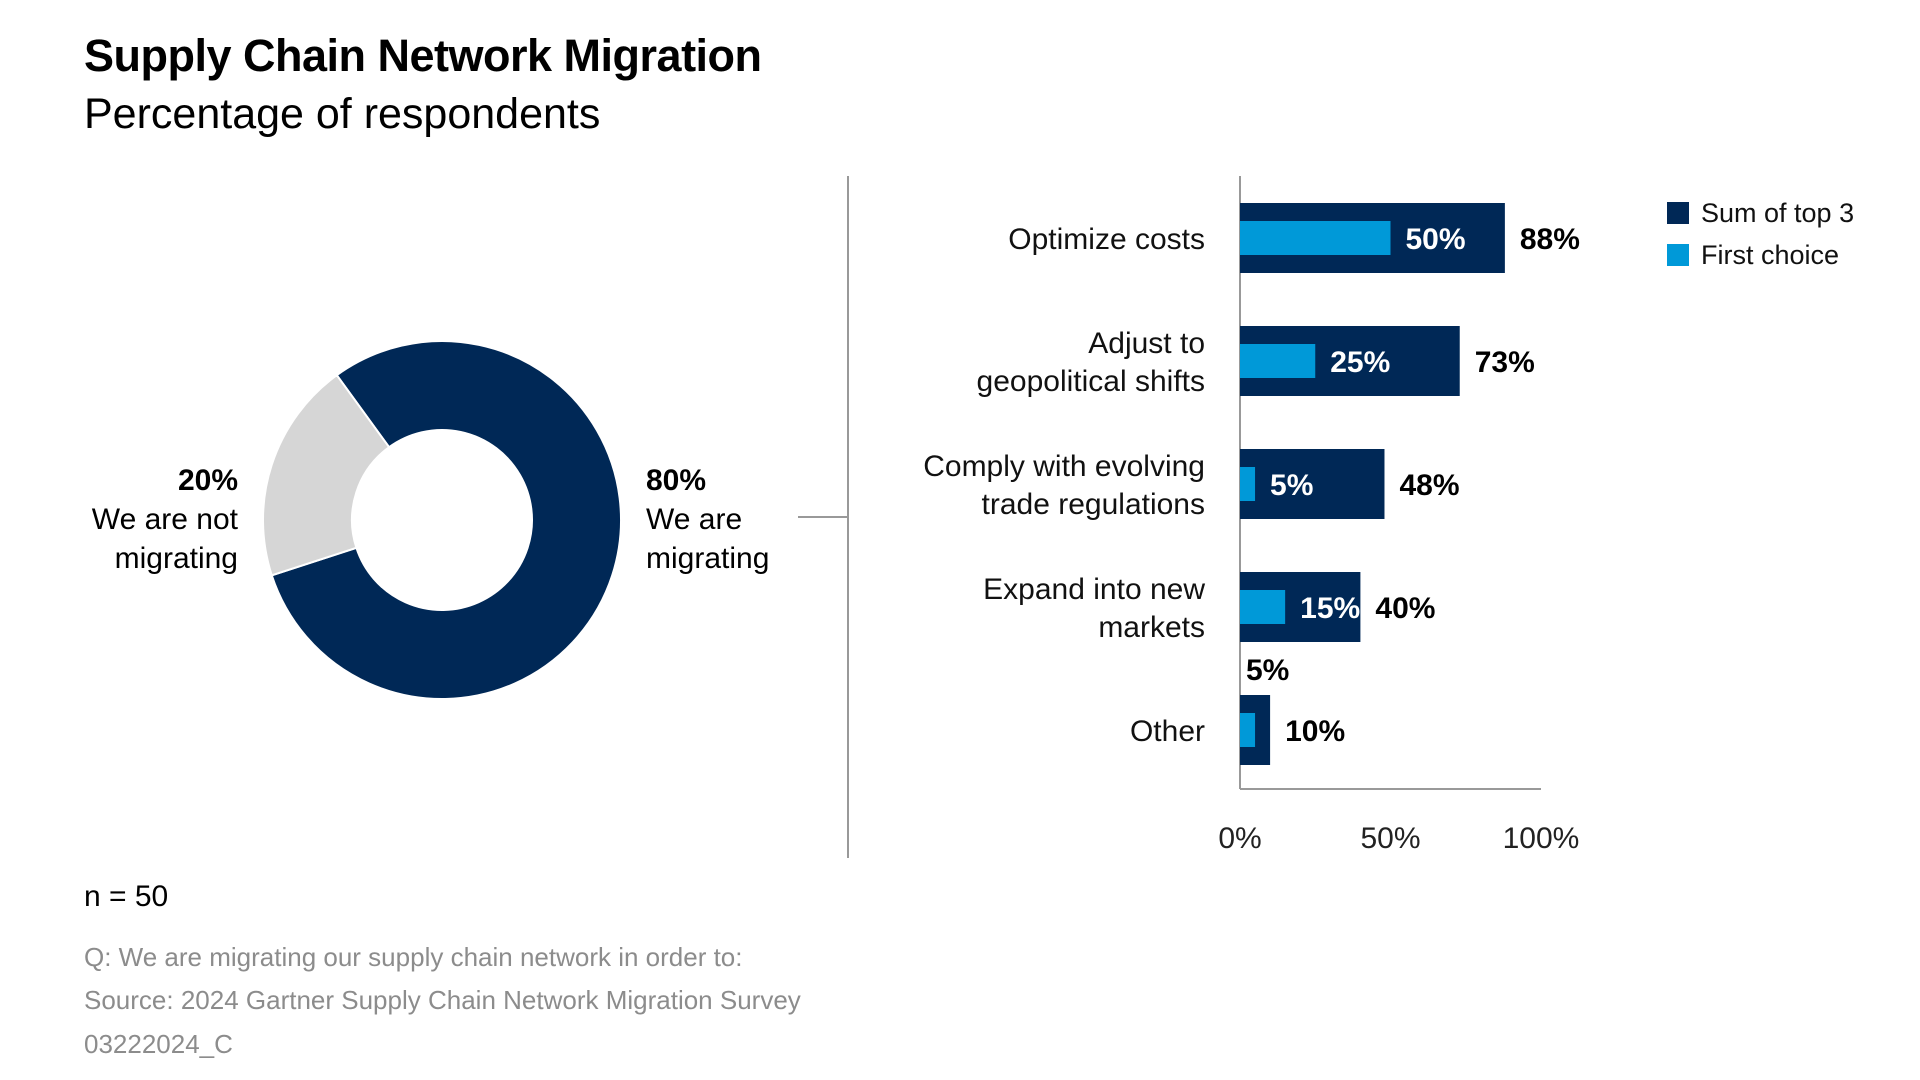  Describe the element at coordinates (1390, 838) in the screenshot. I see `x-tick-label: 50%` at that location.